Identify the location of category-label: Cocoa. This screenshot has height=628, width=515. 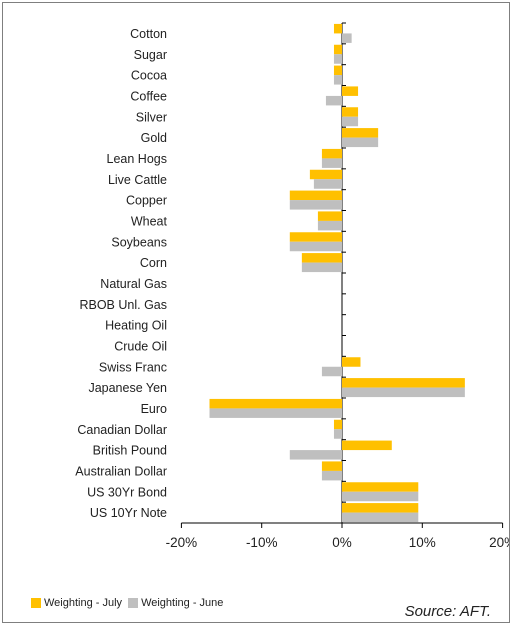
(149, 76).